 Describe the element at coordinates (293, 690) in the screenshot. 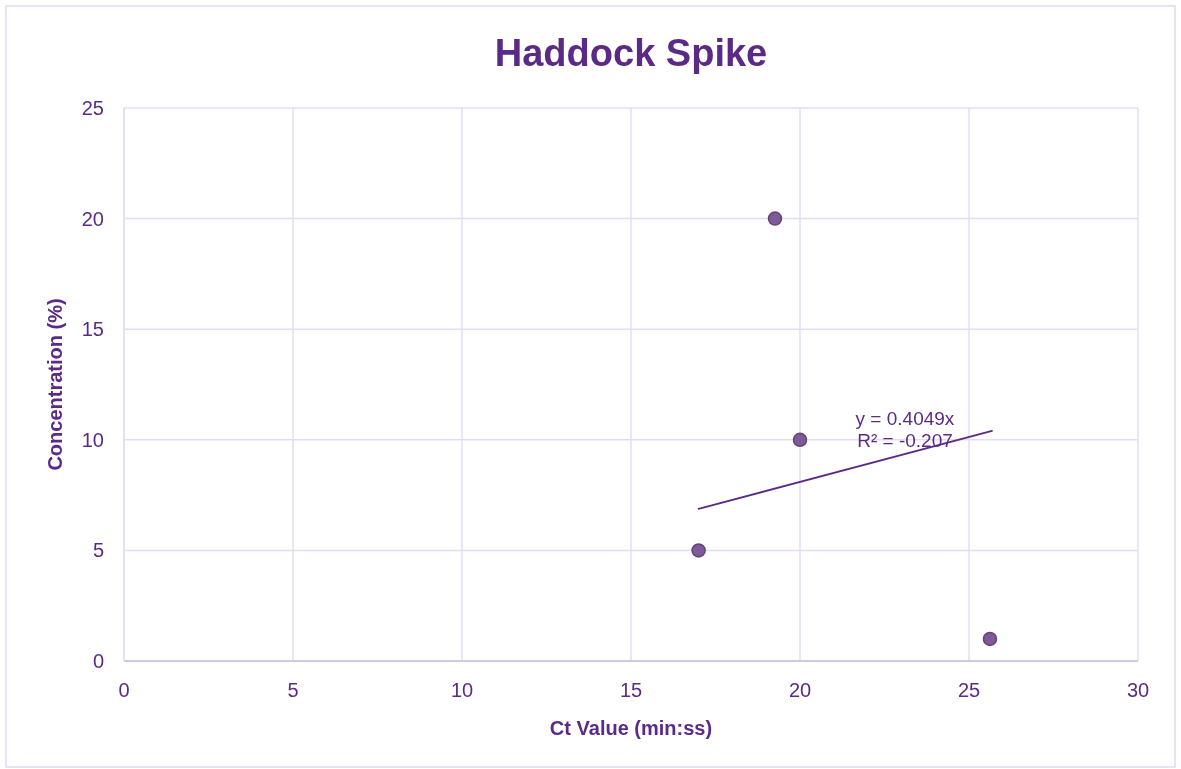

I see `x-tick-label: 5` at that location.